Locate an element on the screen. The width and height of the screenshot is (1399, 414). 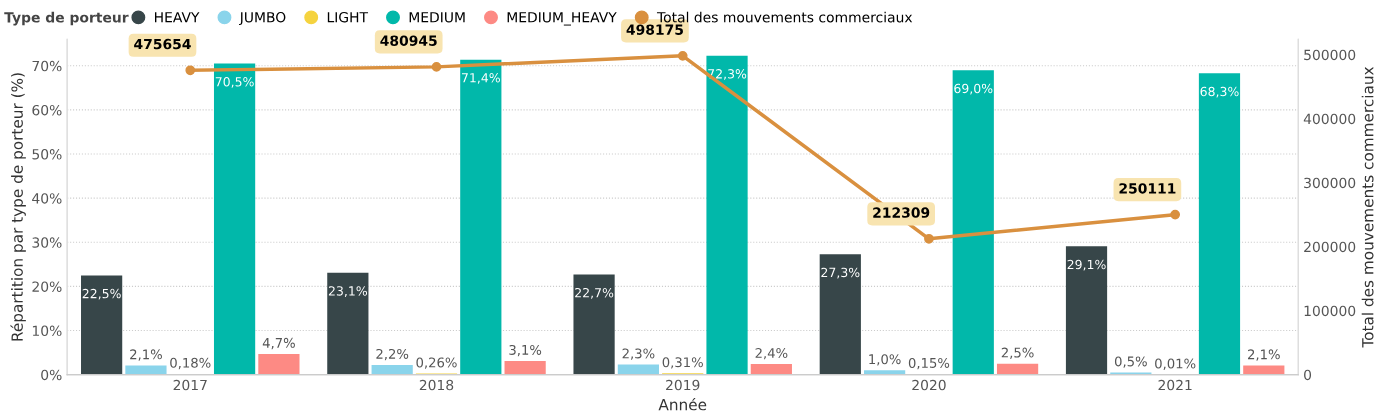
legend-label: Total des mouvements commerciaux is located at coordinates (784, 17).